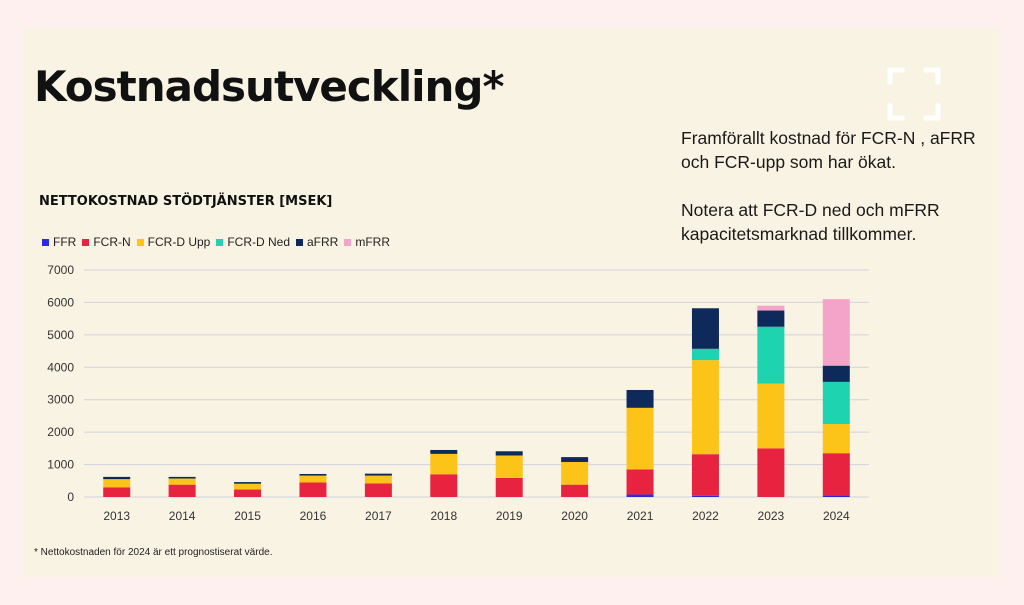 The height and width of the screenshot is (605, 1024). Describe the element at coordinates (836, 516) in the screenshot. I see `x-tick-label: 2024` at that location.